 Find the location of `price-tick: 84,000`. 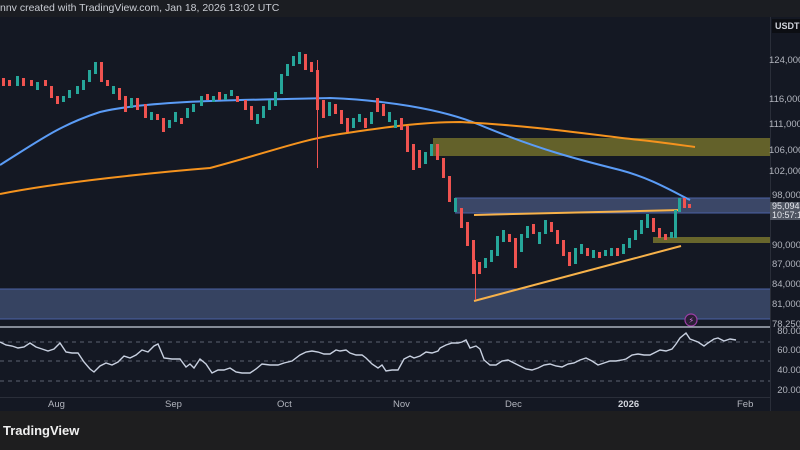

price-tick: 84,000 is located at coordinates (785, 284).